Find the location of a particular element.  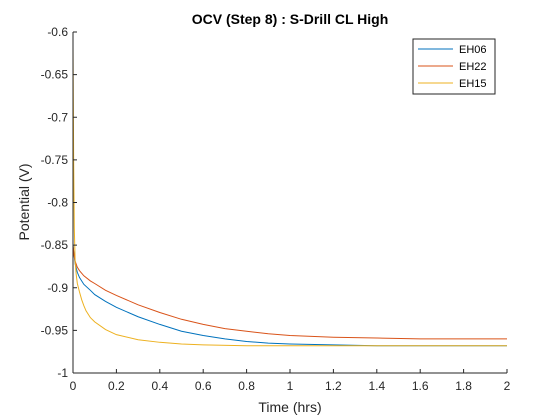

legend: EH06 EH22 EH15 is located at coordinates (454, 66).